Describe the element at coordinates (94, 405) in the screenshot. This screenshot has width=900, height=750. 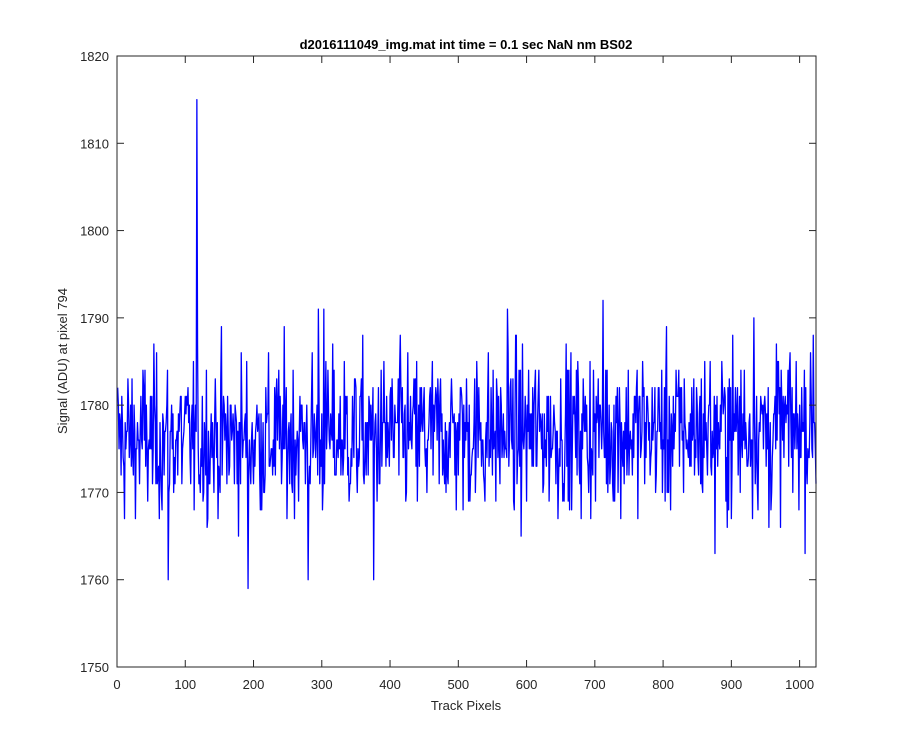
I see `y-tick-label: 1780` at that location.